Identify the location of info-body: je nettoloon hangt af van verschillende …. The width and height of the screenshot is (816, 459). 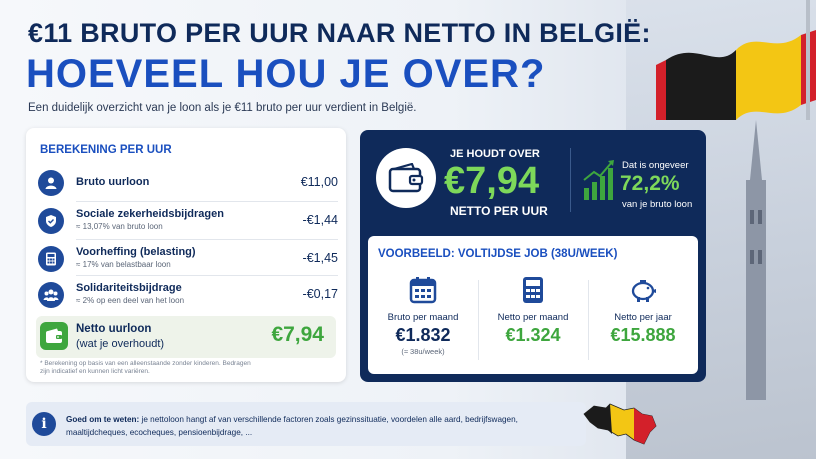
(292, 426).